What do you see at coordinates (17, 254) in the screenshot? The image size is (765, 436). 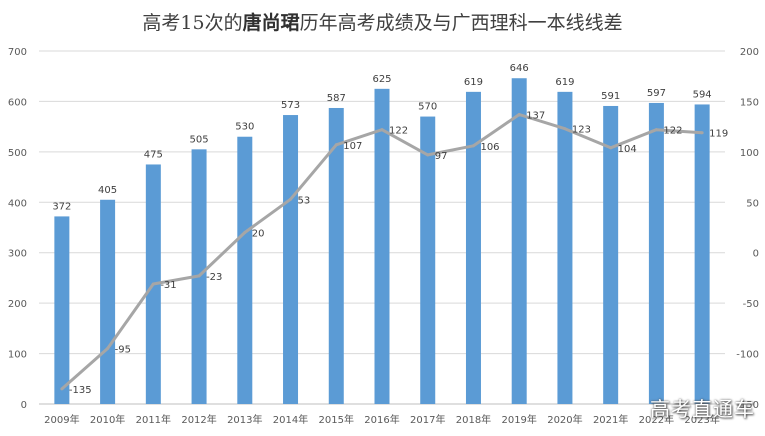 I see `y-left-tick-label: 300` at bounding box center [17, 254].